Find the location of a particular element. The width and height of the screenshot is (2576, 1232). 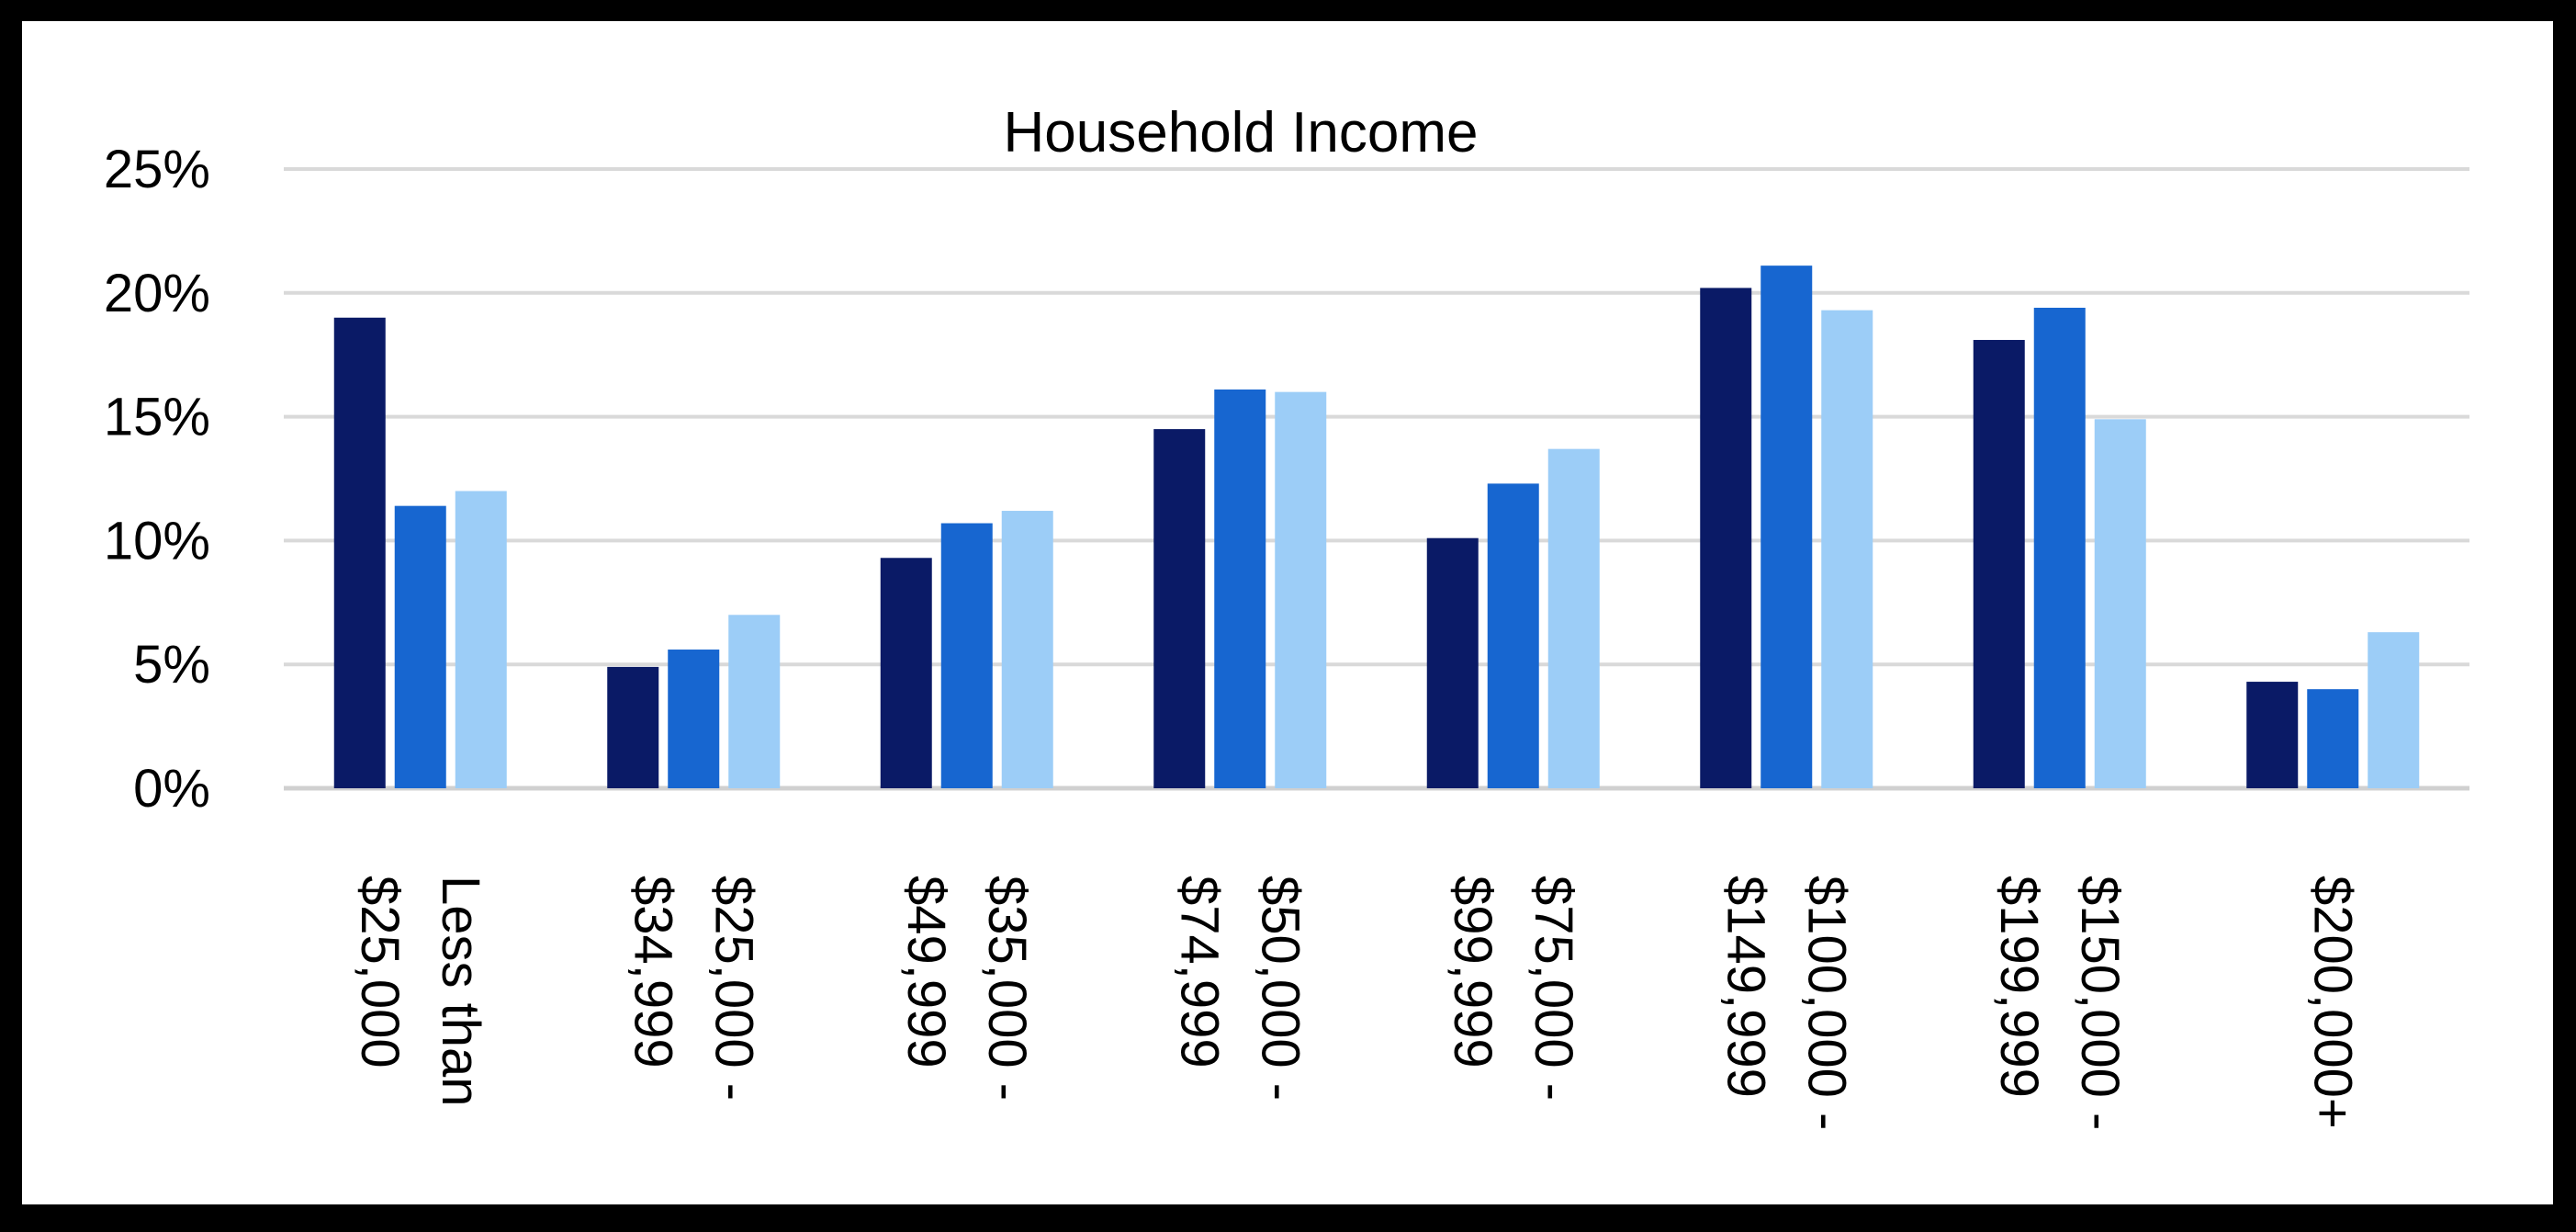

y-tick-label: 10% is located at coordinates (157, 541).